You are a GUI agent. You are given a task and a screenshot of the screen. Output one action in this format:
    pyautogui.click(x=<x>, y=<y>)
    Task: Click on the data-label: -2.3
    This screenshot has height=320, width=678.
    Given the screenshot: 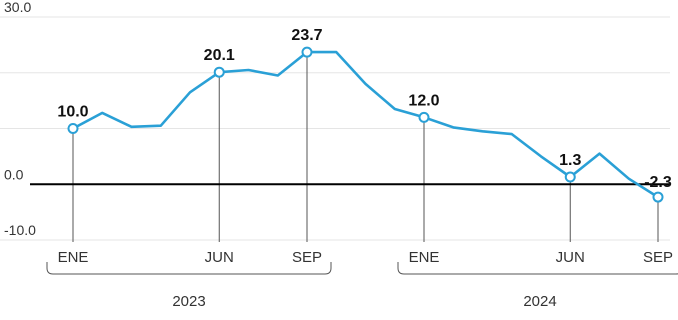 What is the action you would take?
    pyautogui.click(x=658, y=182)
    